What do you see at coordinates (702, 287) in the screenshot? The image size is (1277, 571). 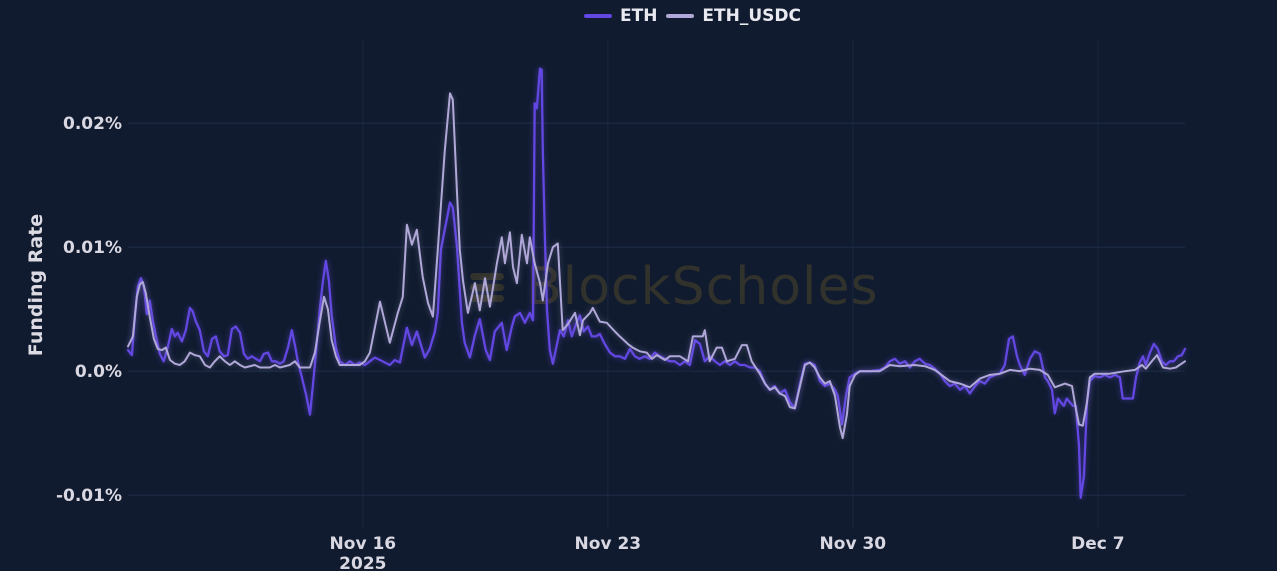 I see `watermark-text: BlockScholes` at bounding box center [702, 287].